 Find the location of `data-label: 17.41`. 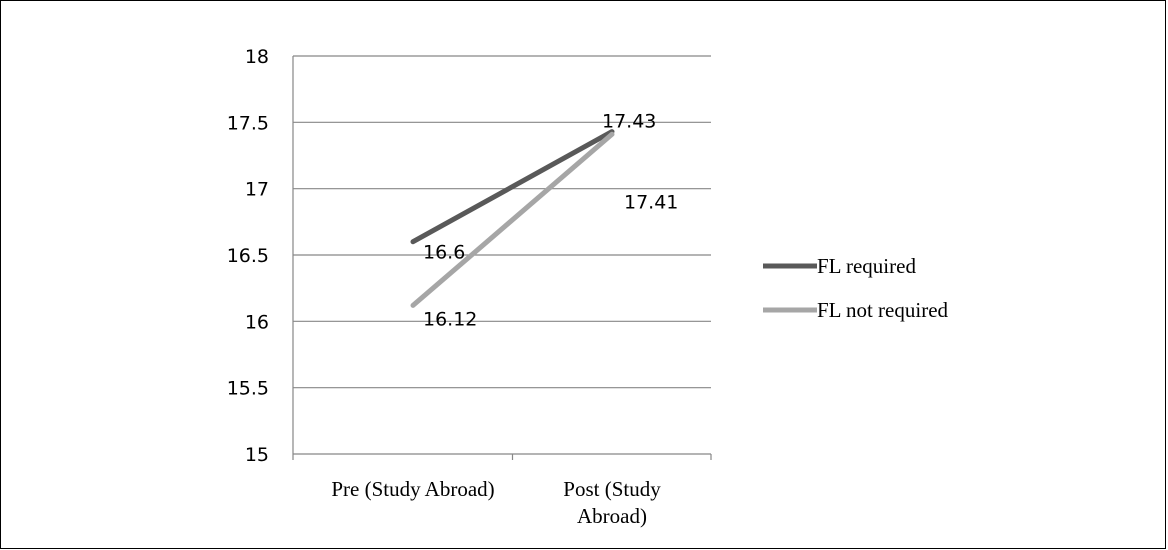

data-label: 17.41 is located at coordinates (651, 202).